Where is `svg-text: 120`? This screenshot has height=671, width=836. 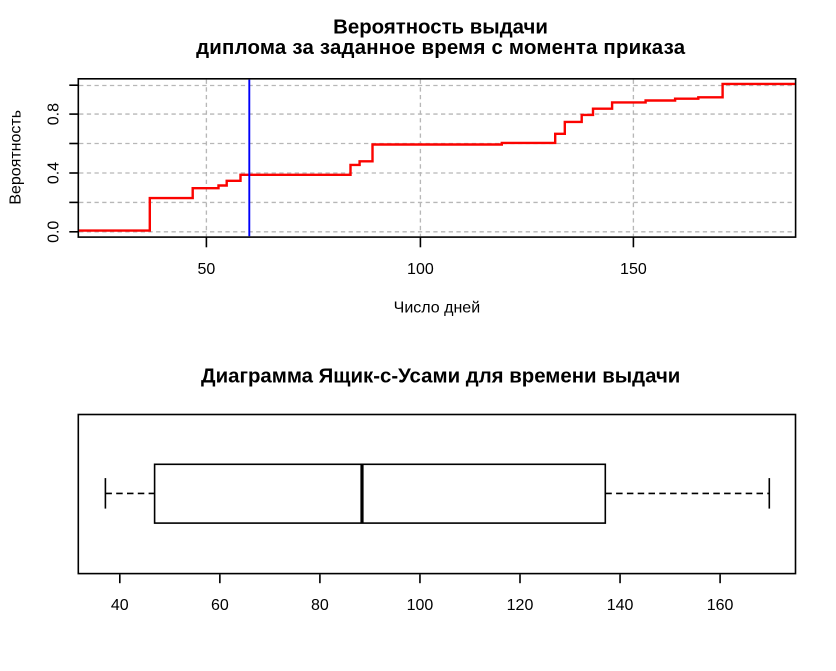
svg-text: 120 is located at coordinates (520, 605).